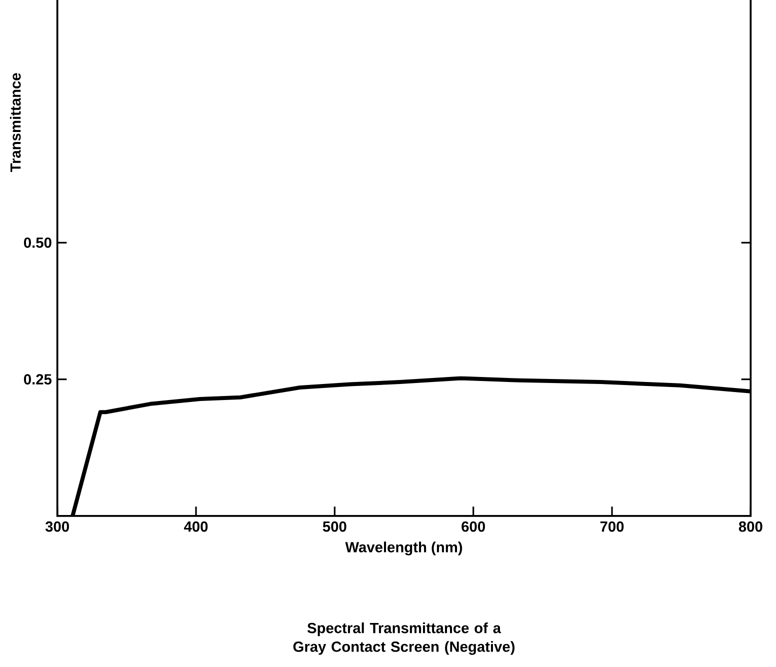 The height and width of the screenshot is (667, 776). I want to click on x-tick-label: 300, so click(57, 527).